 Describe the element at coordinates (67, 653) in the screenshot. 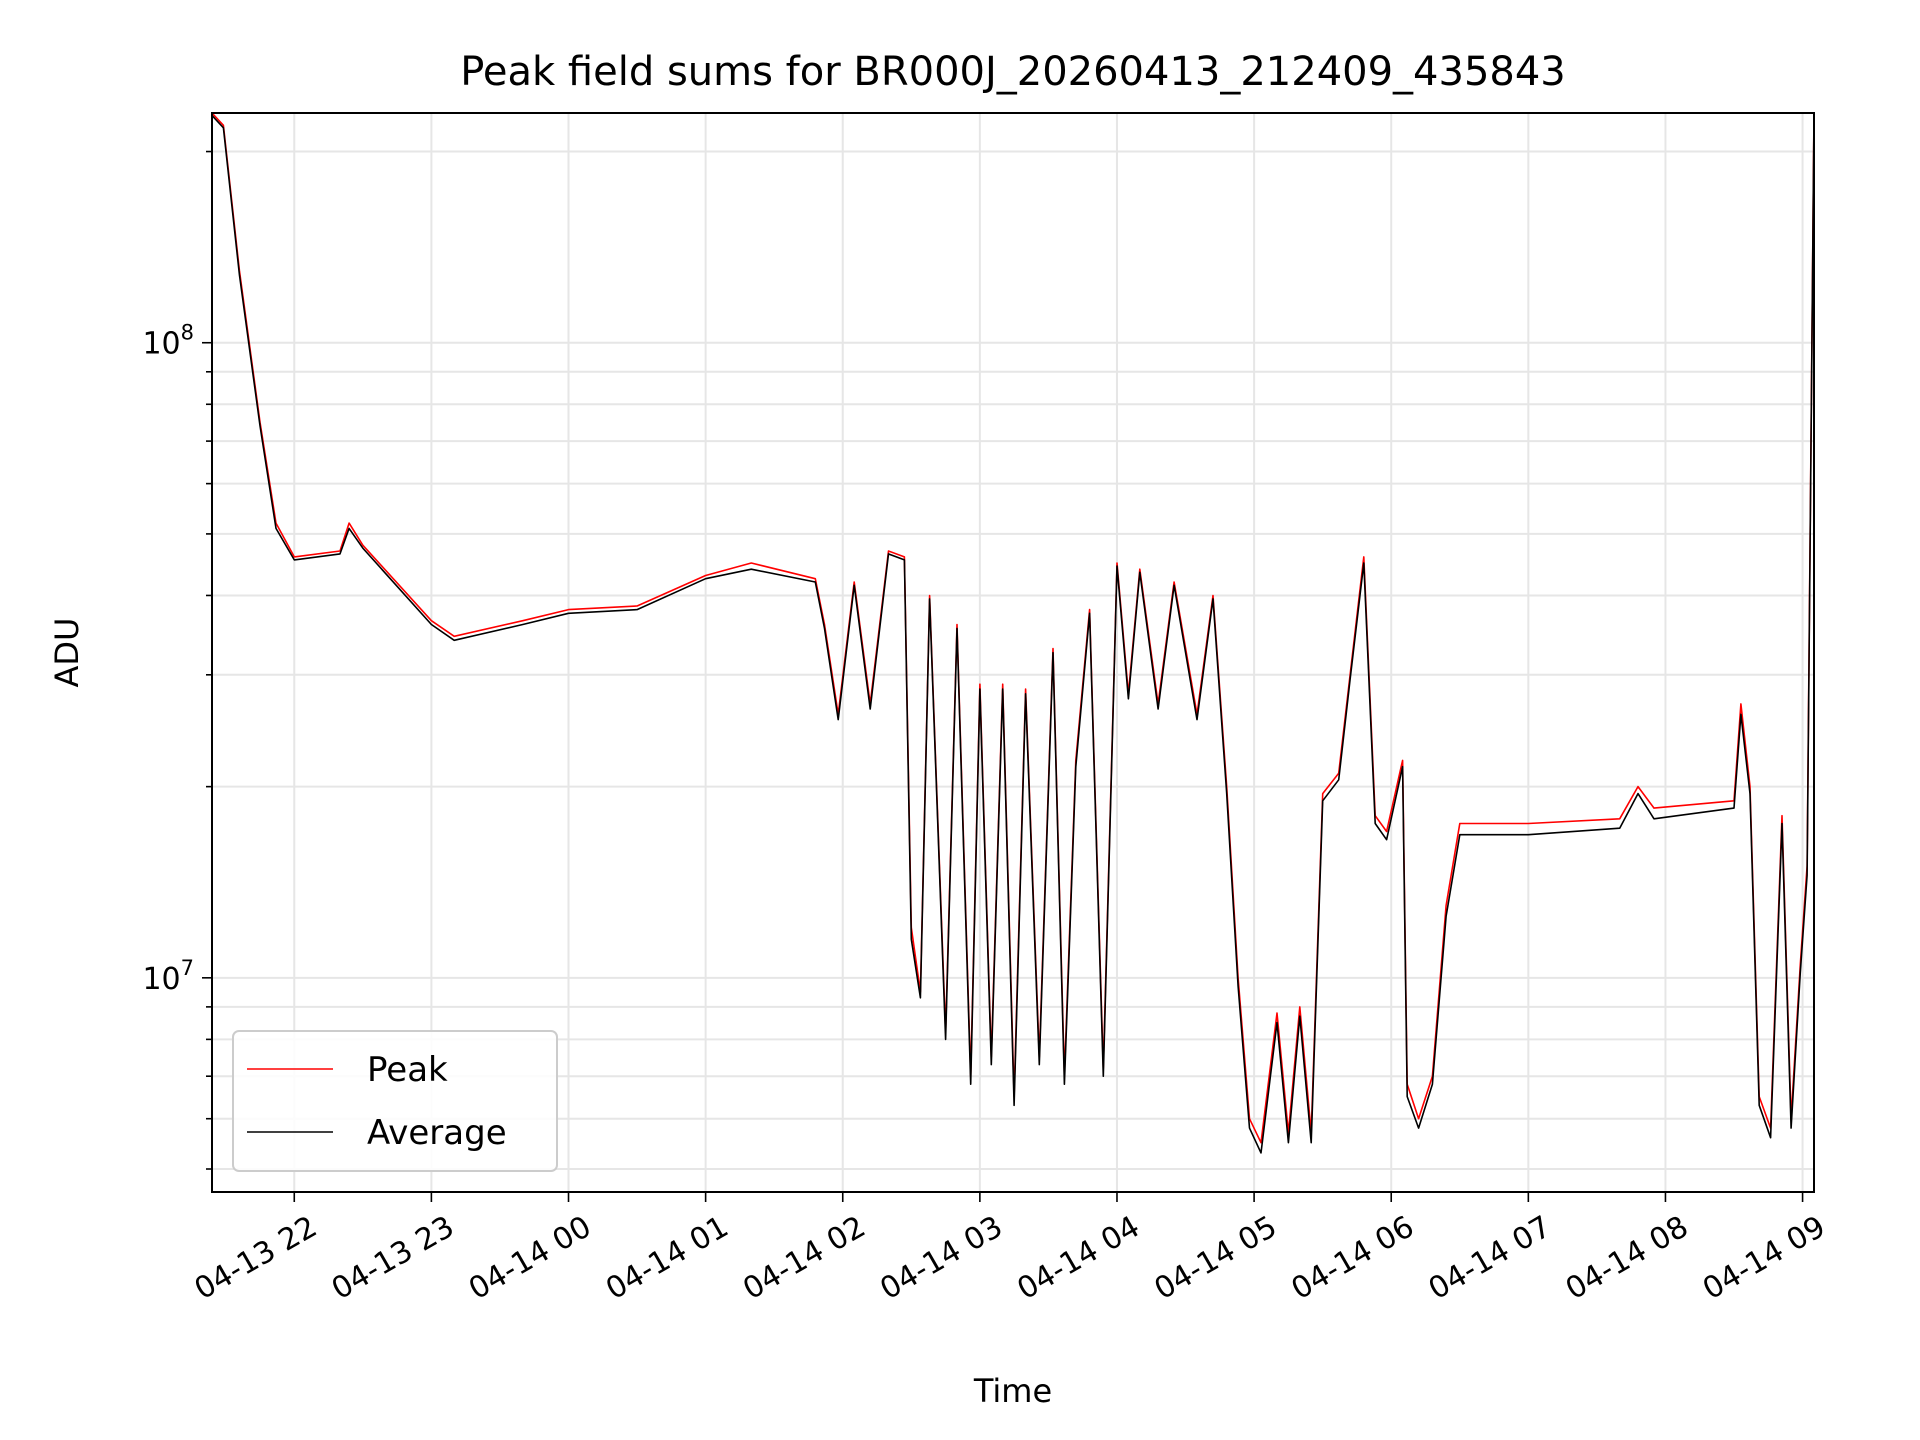

I see `y-axis-title: ADU` at that location.